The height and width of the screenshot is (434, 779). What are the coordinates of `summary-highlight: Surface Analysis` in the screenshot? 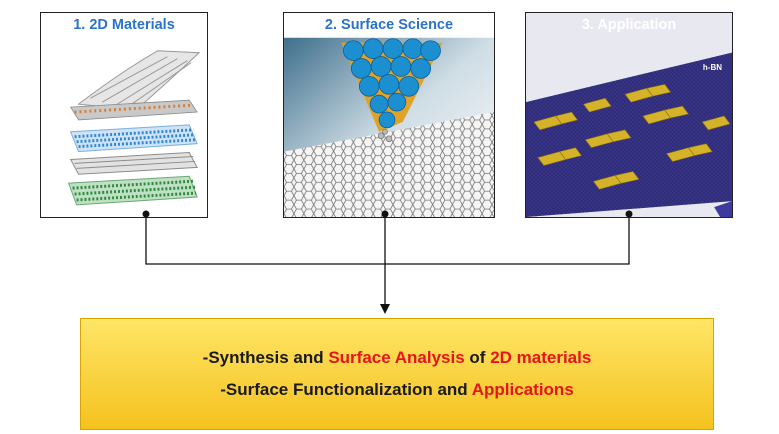 It's located at (396, 357).